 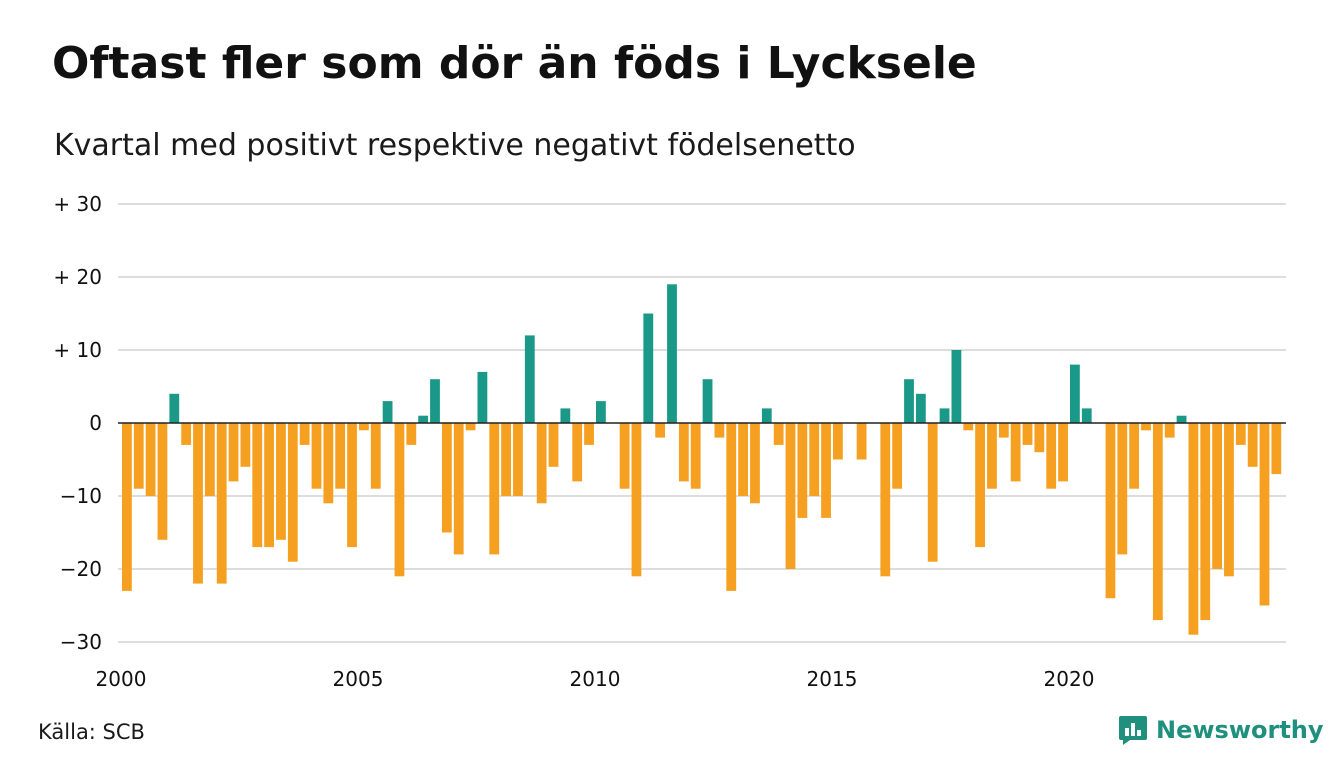 I want to click on brand-name: Newsworthy, so click(x=1240, y=730).